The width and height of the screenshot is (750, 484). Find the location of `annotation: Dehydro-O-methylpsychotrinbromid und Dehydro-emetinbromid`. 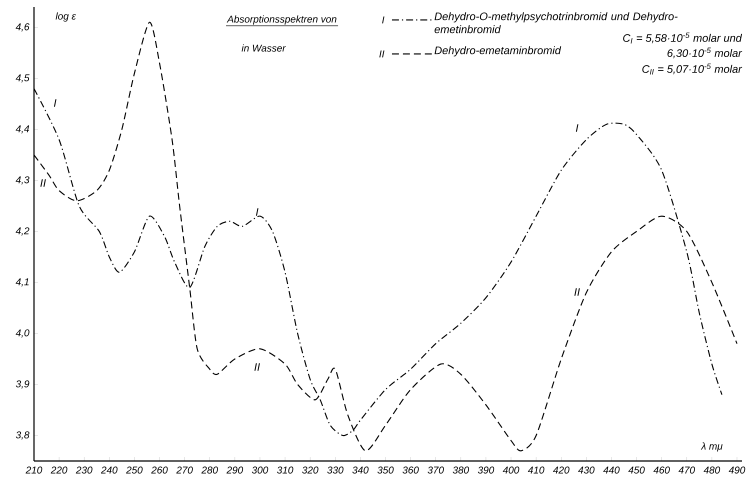

annotation: Dehydro-O-methylpsychotrinbromid und Dehydro-emetinbromid is located at coordinates (556, 23).